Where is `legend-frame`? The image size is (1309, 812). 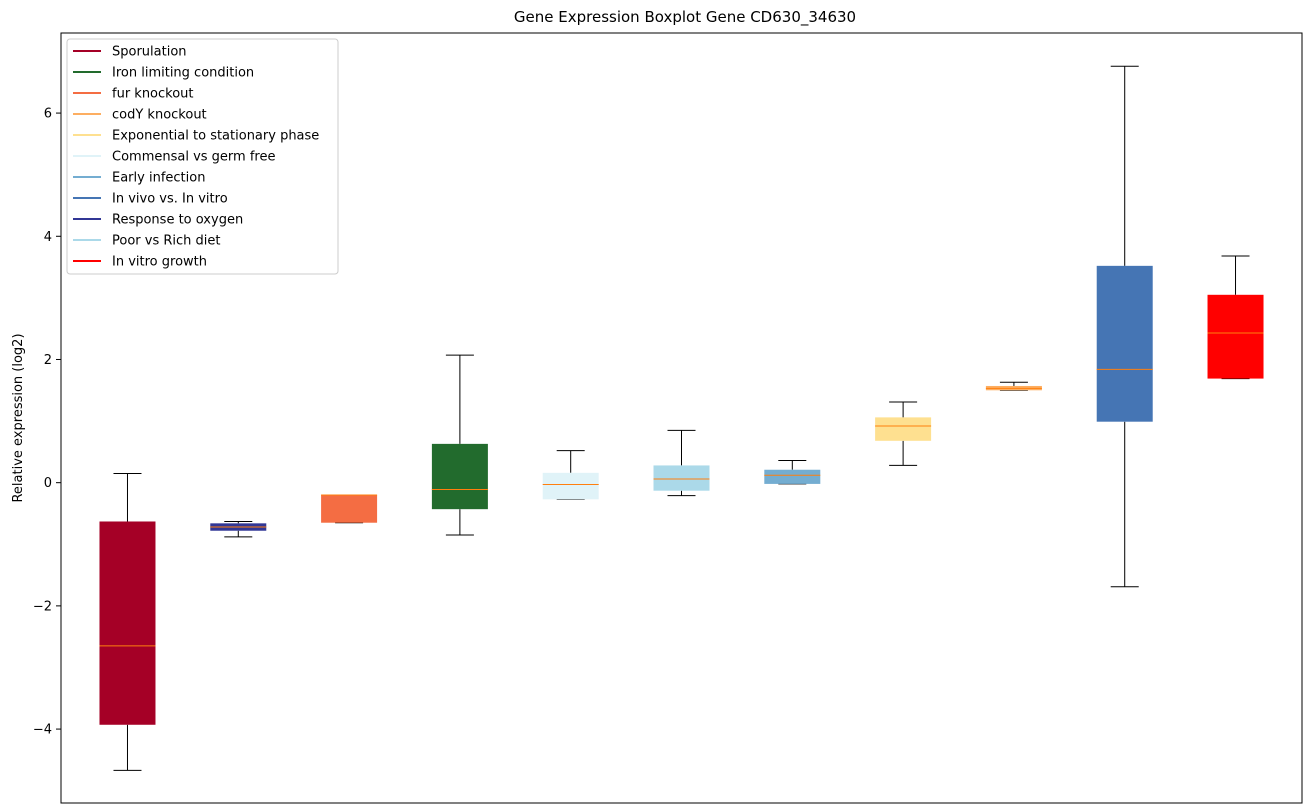 legend-frame is located at coordinates (202, 156).